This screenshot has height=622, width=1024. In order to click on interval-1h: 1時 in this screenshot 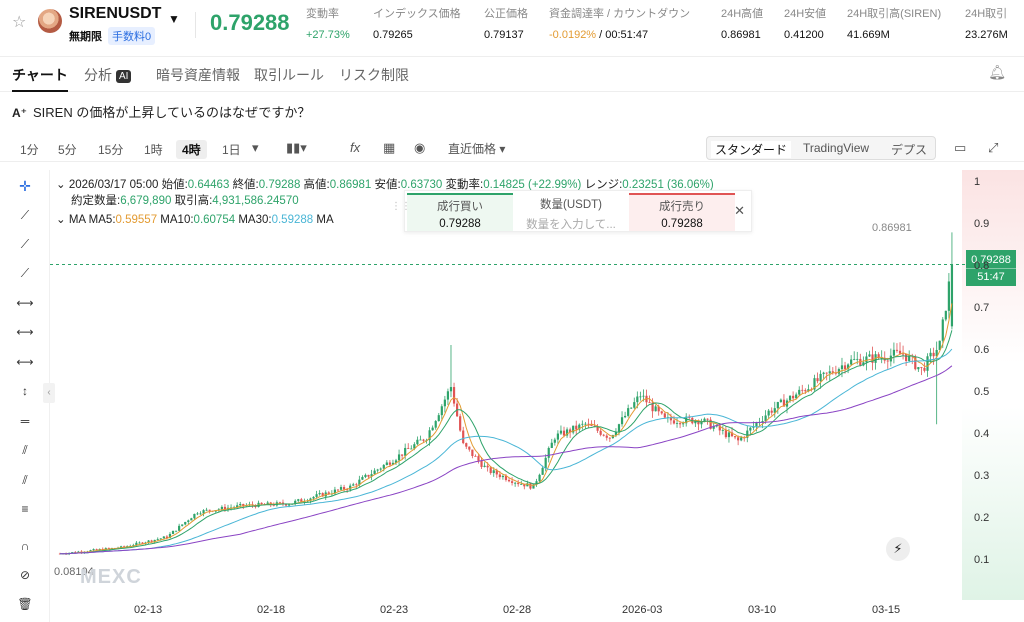, I will do `click(153, 150)`.